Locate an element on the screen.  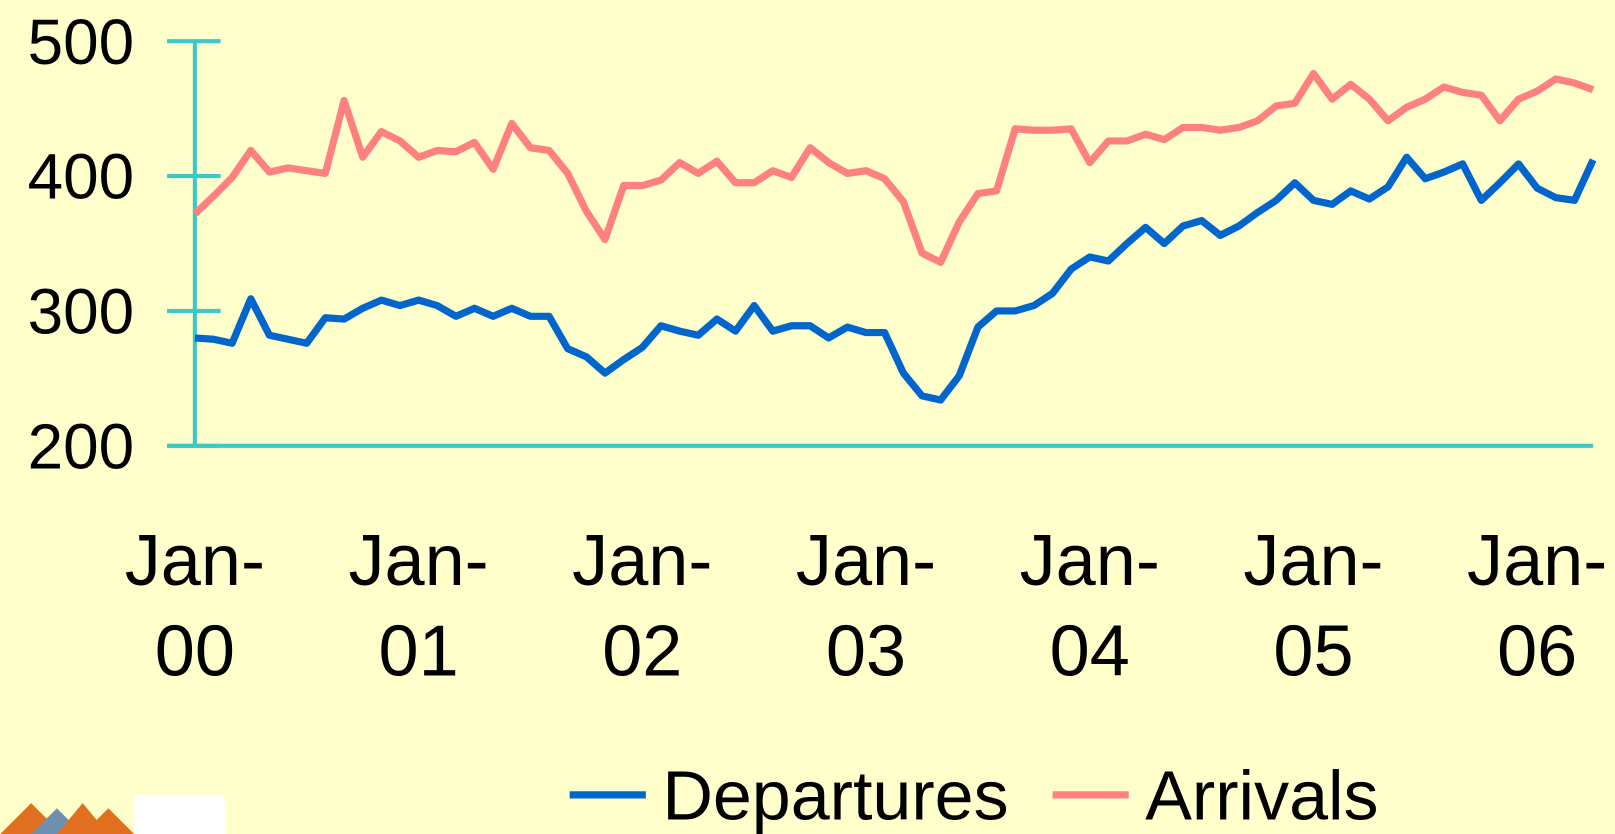
x-tick-label: Jan-06 is located at coordinates (1537, 605).